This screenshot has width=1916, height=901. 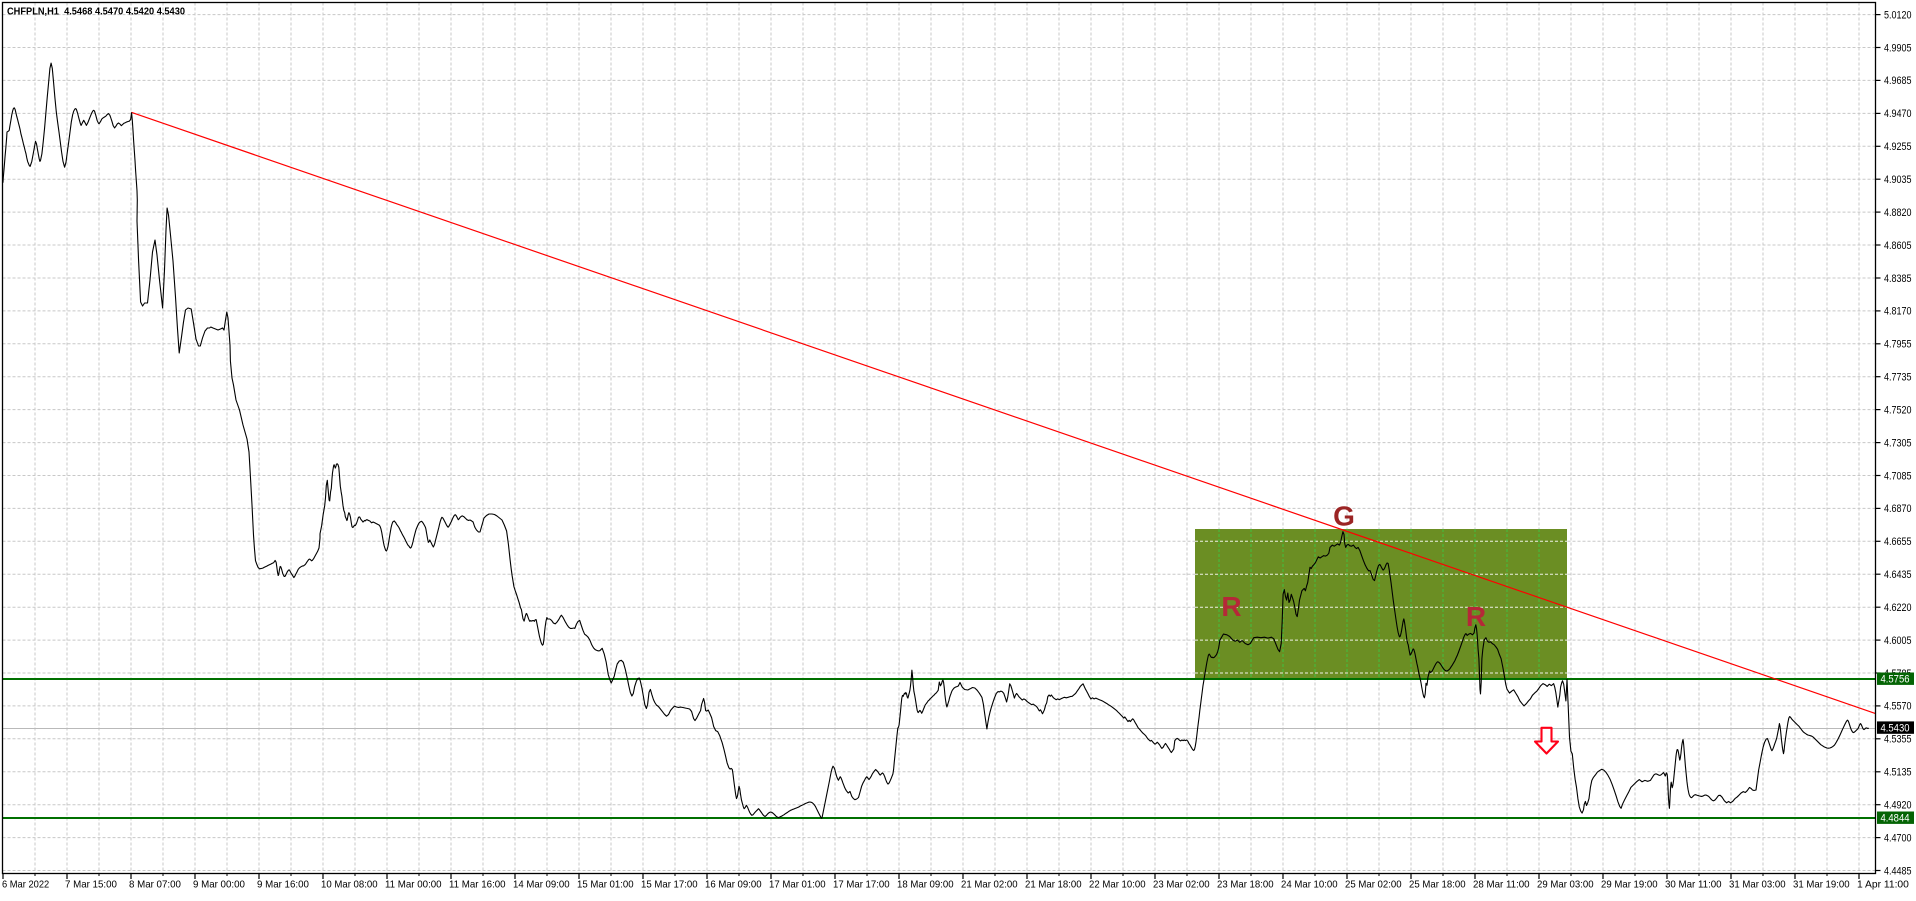 What do you see at coordinates (1898, 279) in the screenshot?
I see `svg-text: 4.8385` at bounding box center [1898, 279].